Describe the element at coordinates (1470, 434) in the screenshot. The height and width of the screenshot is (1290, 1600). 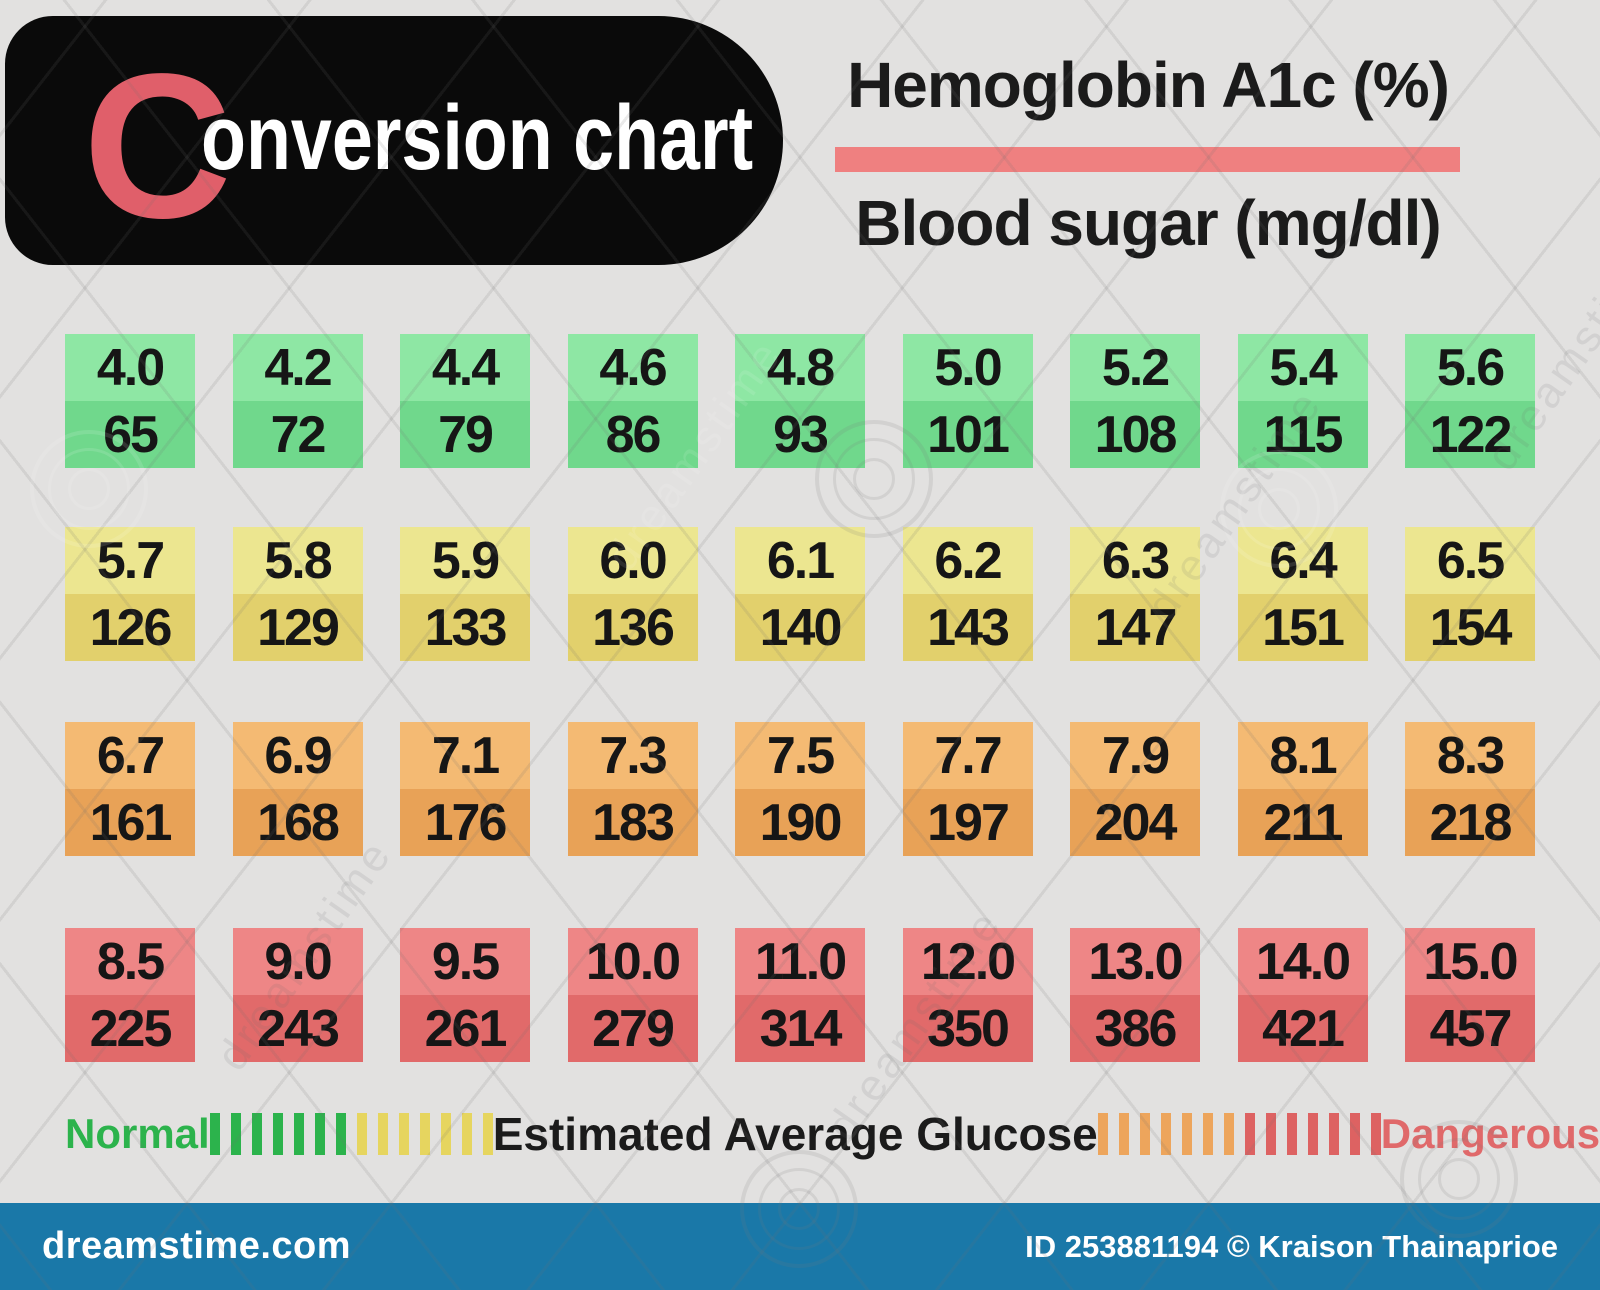
I see `glucose-value: 122` at that location.